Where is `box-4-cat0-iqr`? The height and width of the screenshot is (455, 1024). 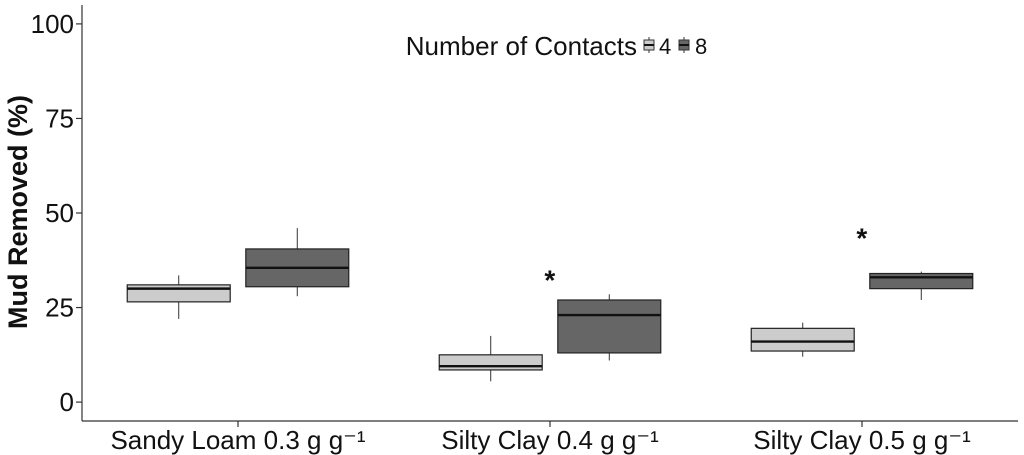
box-4-cat0-iqr is located at coordinates (178, 293).